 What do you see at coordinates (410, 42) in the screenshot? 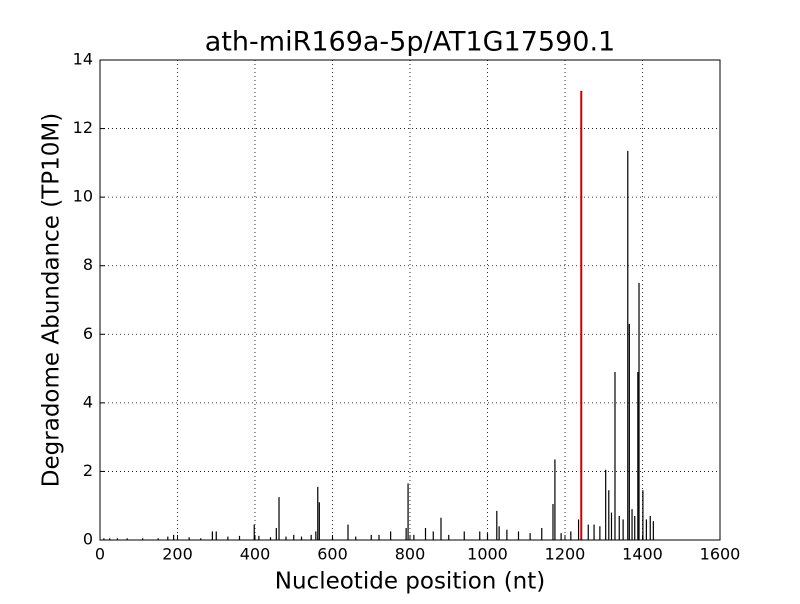
I see `chart-title: ath-miR169a-5p/AT1G17590.1` at bounding box center [410, 42].